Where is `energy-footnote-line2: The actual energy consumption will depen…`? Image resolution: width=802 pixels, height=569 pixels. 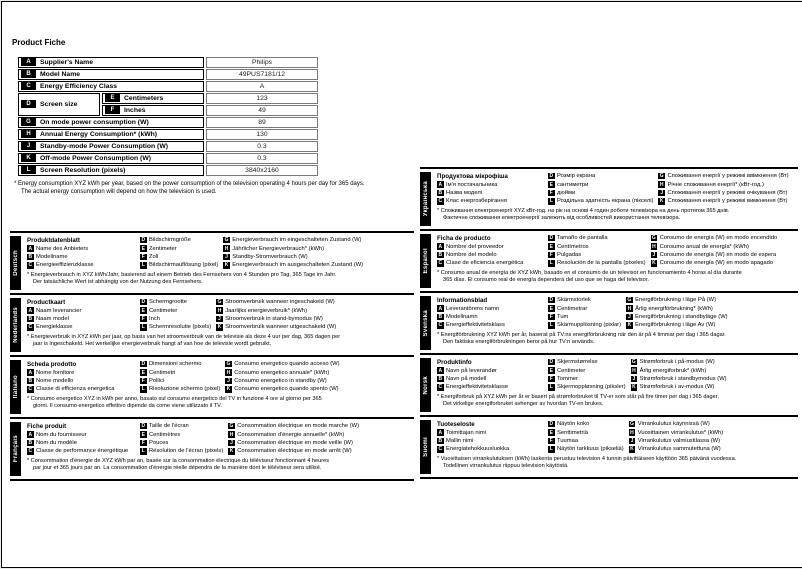 energy-footnote-line2: The actual energy consumption will depen… is located at coordinates (119, 192).